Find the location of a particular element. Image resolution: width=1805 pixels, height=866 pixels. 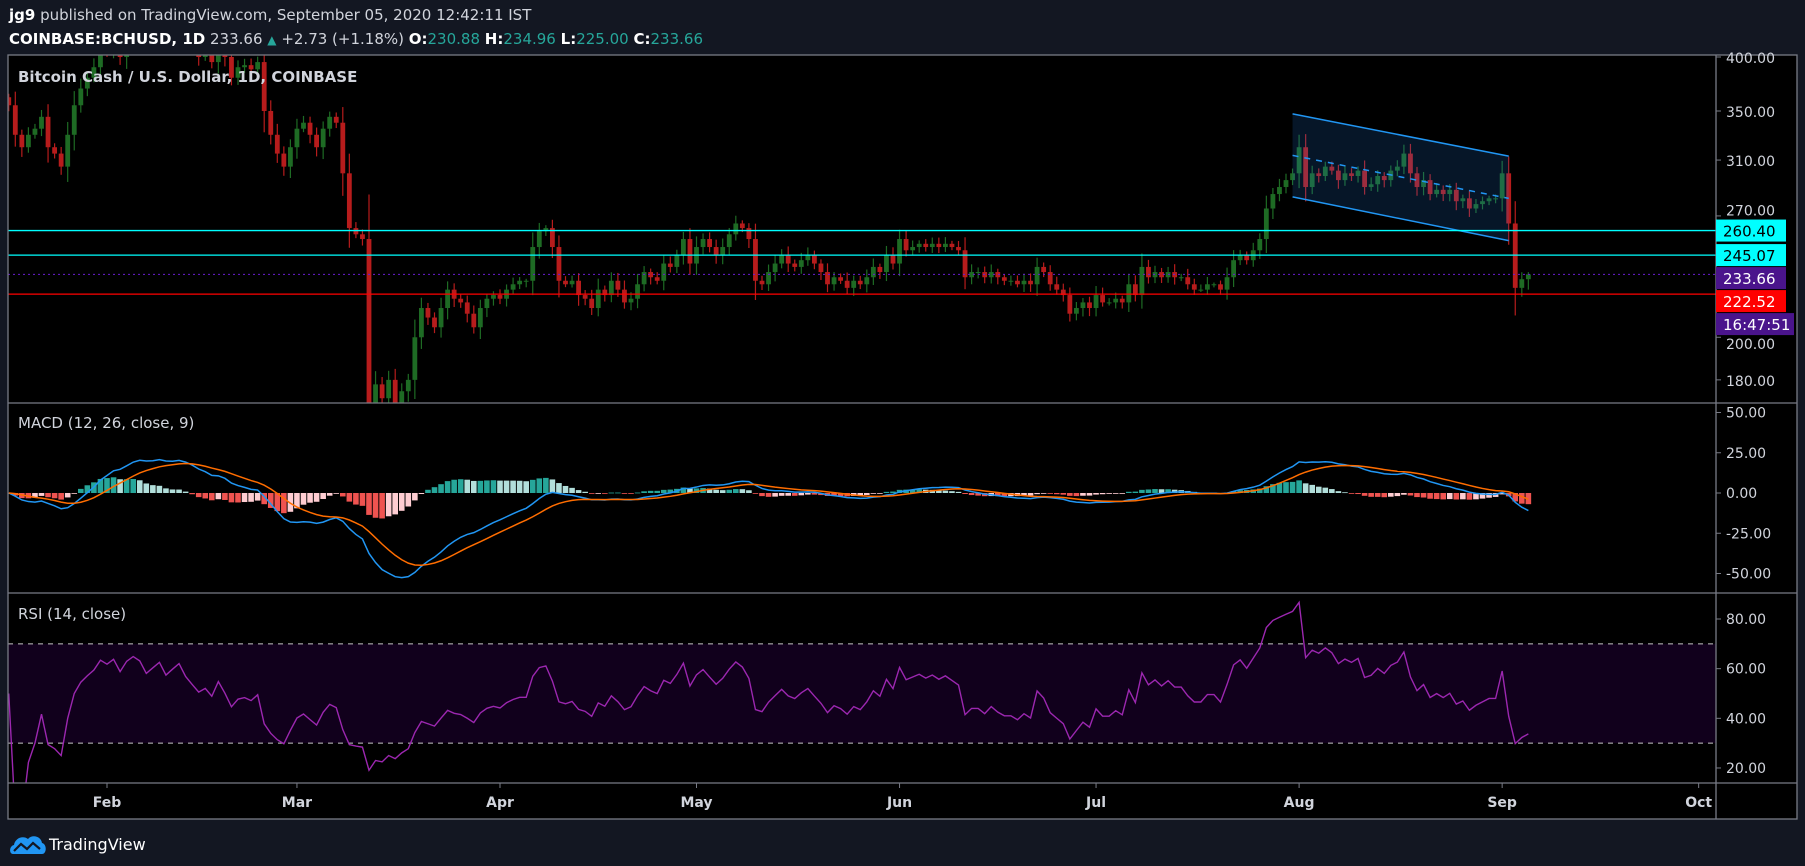

last-price-label: 233.66 is located at coordinates (1749, 279).